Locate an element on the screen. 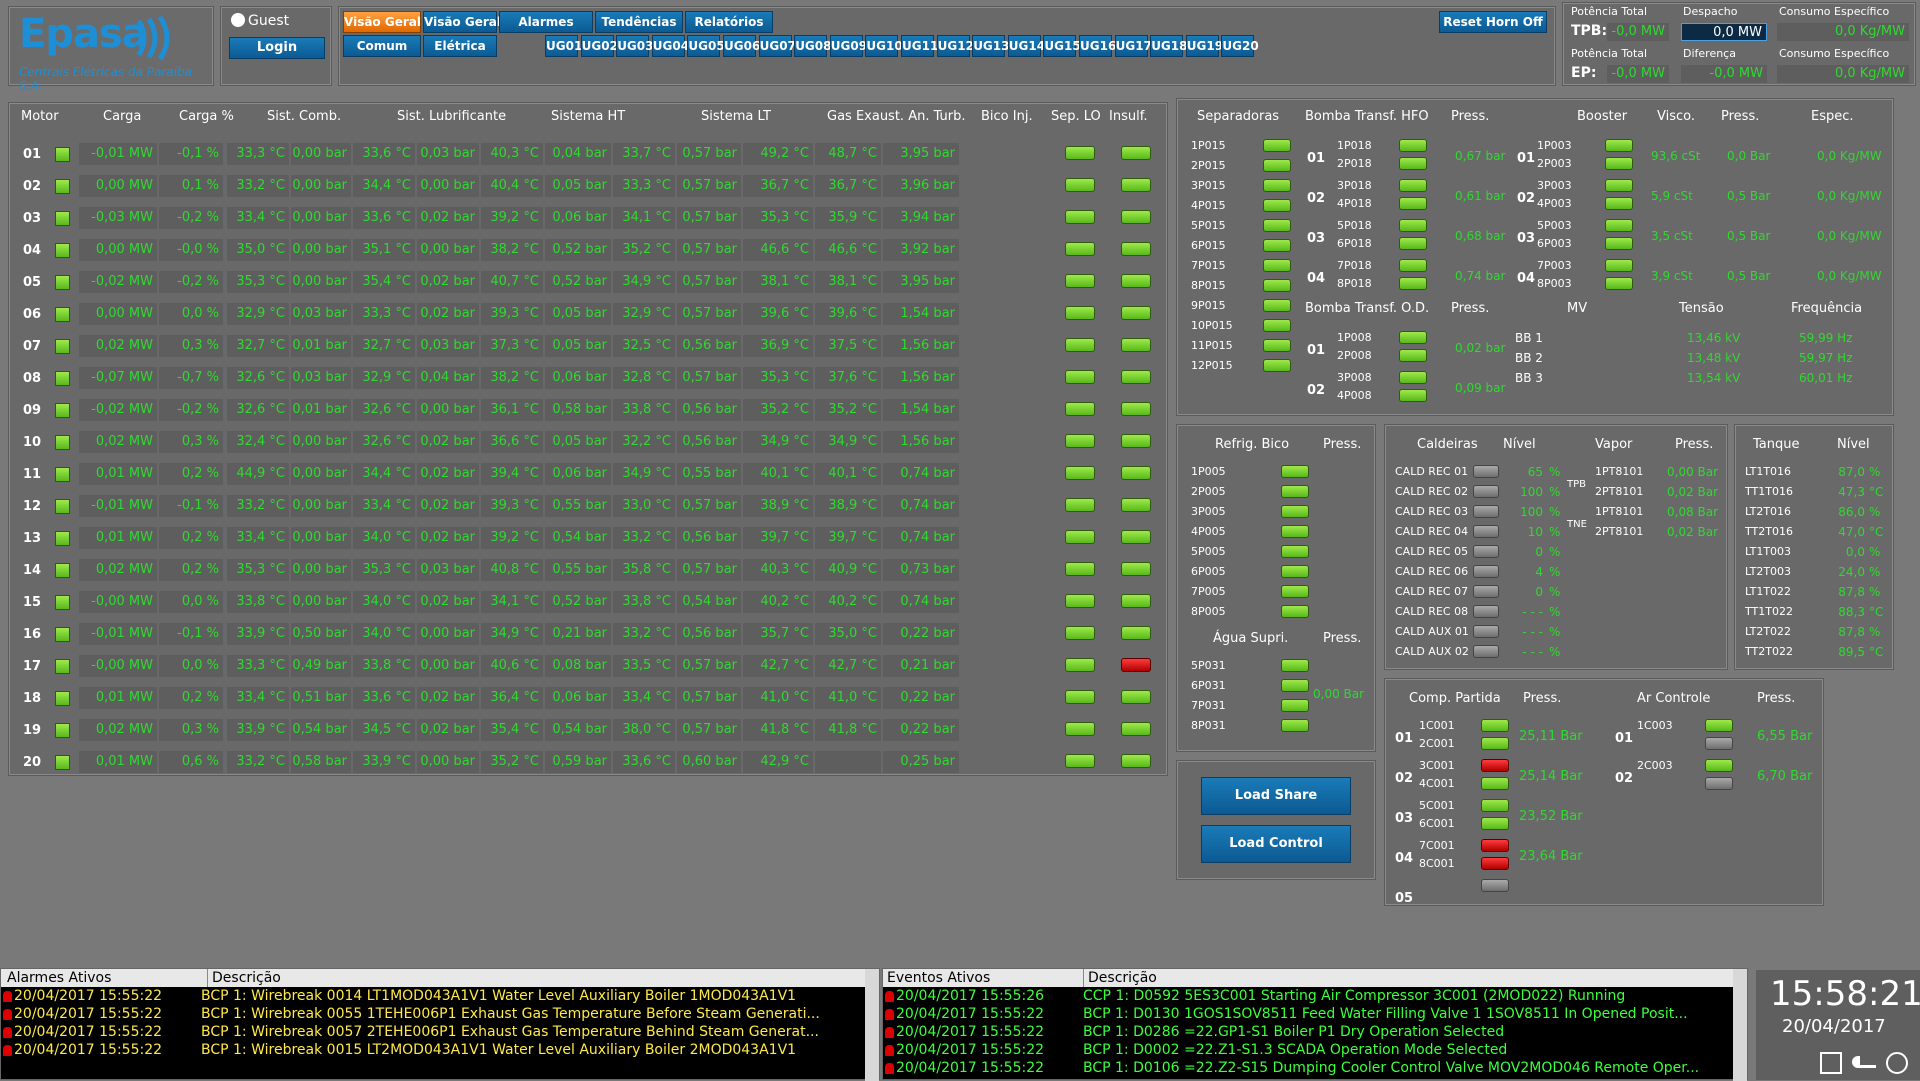 The width and height of the screenshot is (1920, 1081). motor-cell: 0,3 % is located at coordinates (191, 346).